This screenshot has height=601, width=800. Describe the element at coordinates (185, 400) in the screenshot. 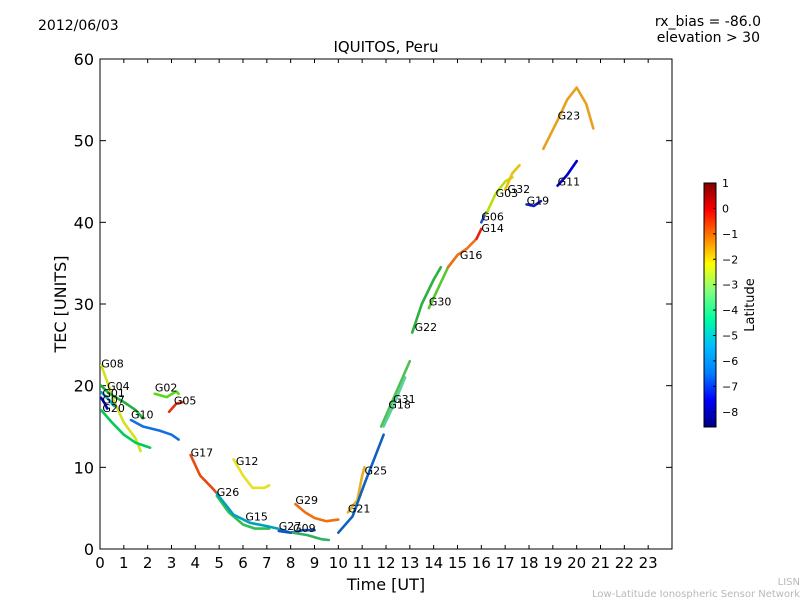

I see `satellite-label-g05: G05` at that location.